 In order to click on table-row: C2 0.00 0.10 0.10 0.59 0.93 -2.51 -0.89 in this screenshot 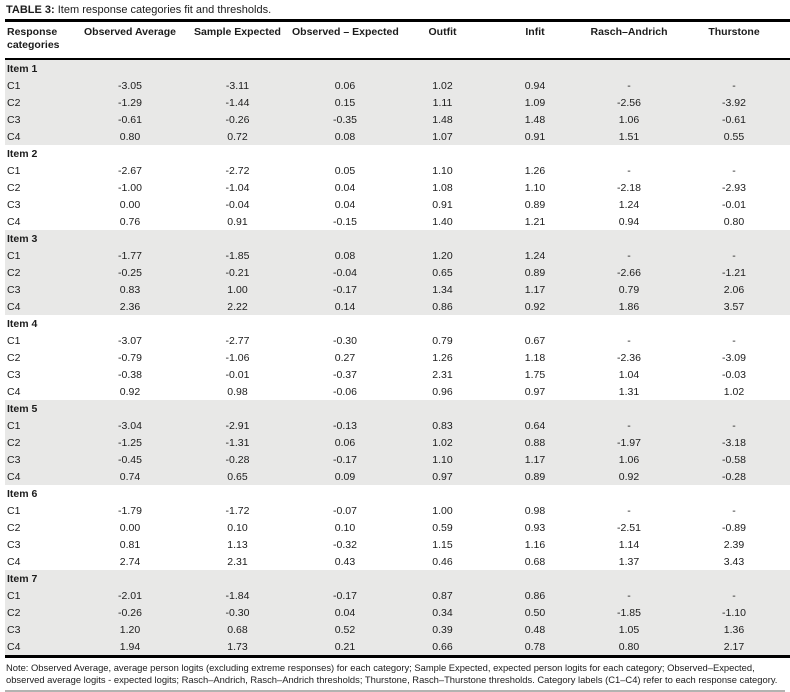, I will do `click(397, 527)`.